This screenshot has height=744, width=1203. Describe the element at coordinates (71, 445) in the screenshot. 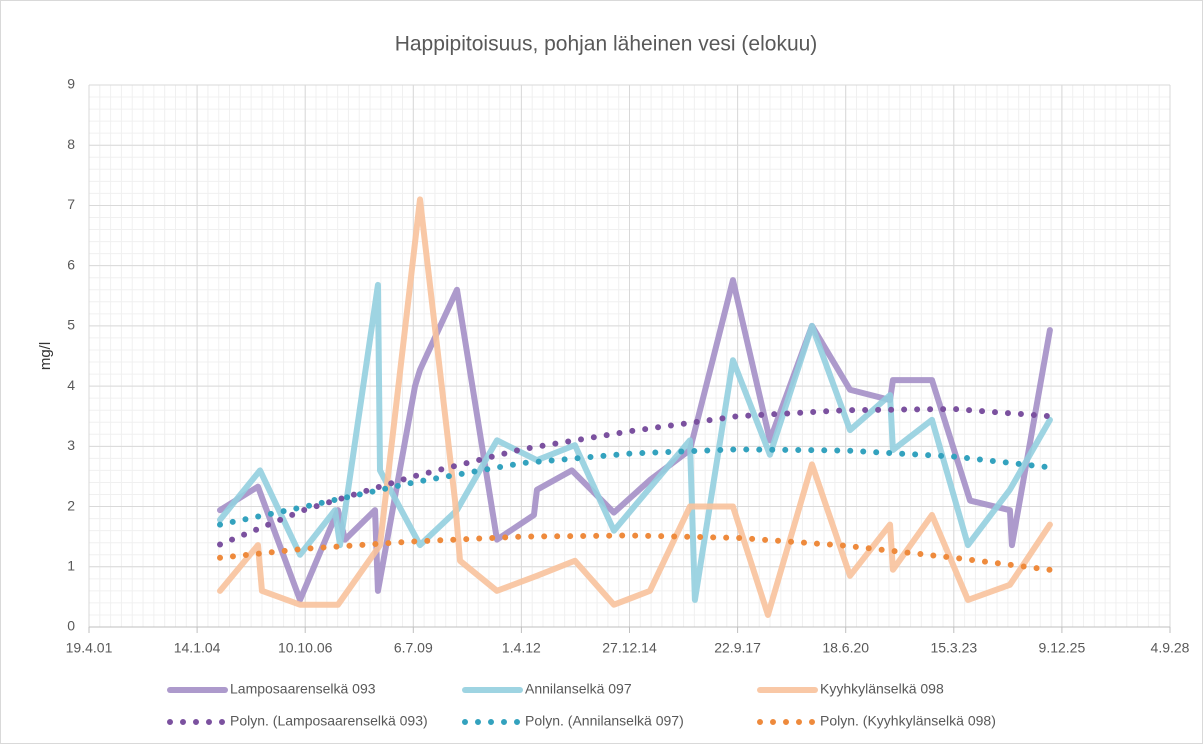

I see `y-tick-label: 3` at that location.